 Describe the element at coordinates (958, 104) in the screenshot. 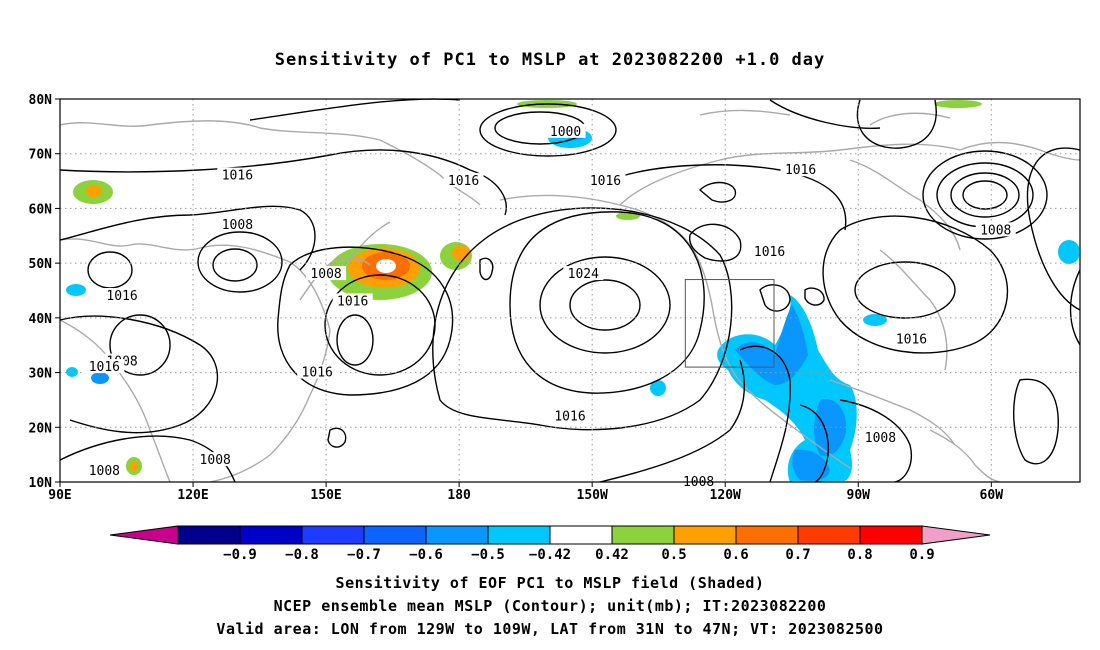

I see `shade-green-ne` at that location.